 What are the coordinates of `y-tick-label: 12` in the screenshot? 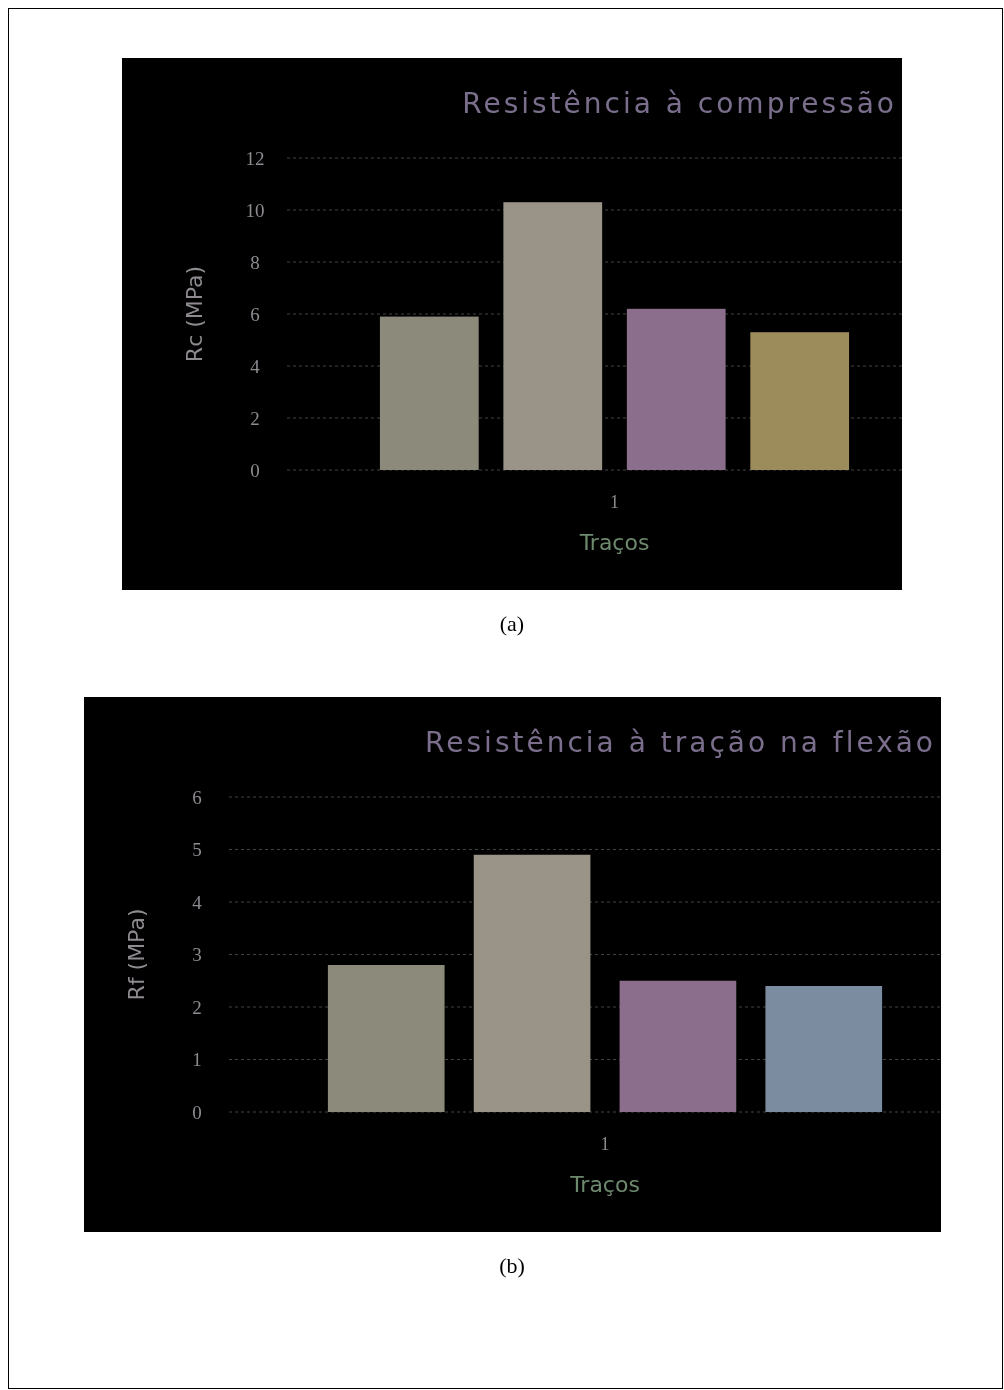 It's located at (255, 158).